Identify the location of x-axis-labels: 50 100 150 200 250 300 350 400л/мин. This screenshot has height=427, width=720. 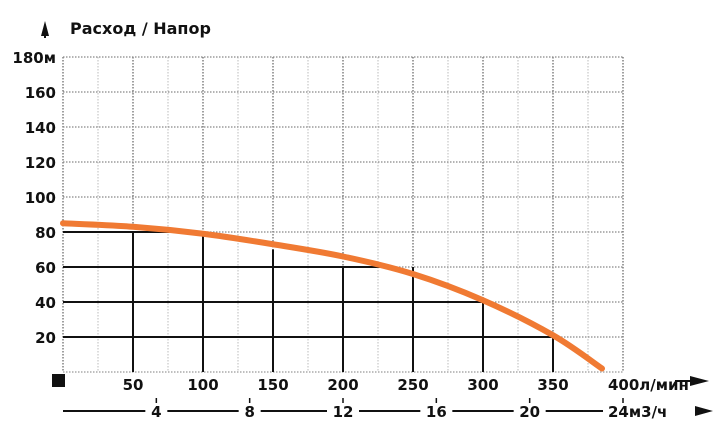
(416, 385).